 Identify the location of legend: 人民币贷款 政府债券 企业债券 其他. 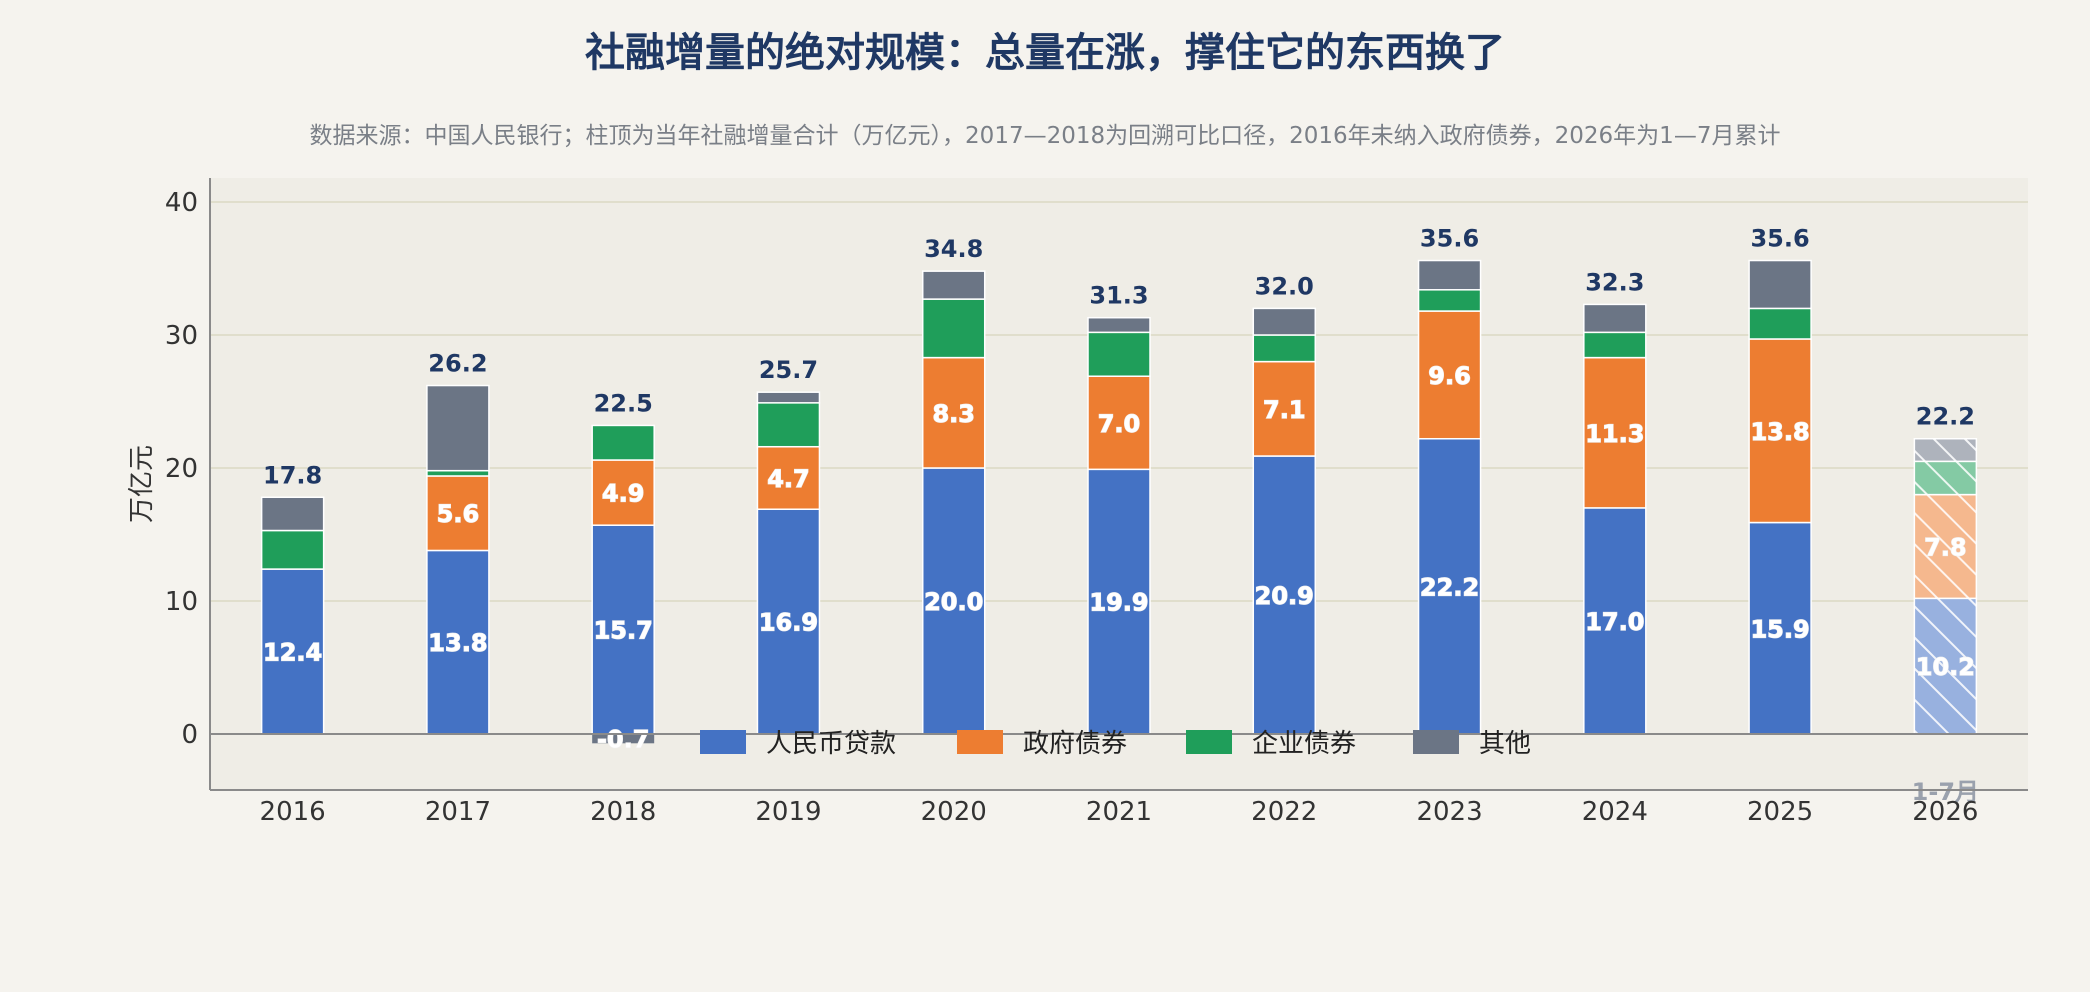
(1115, 744).